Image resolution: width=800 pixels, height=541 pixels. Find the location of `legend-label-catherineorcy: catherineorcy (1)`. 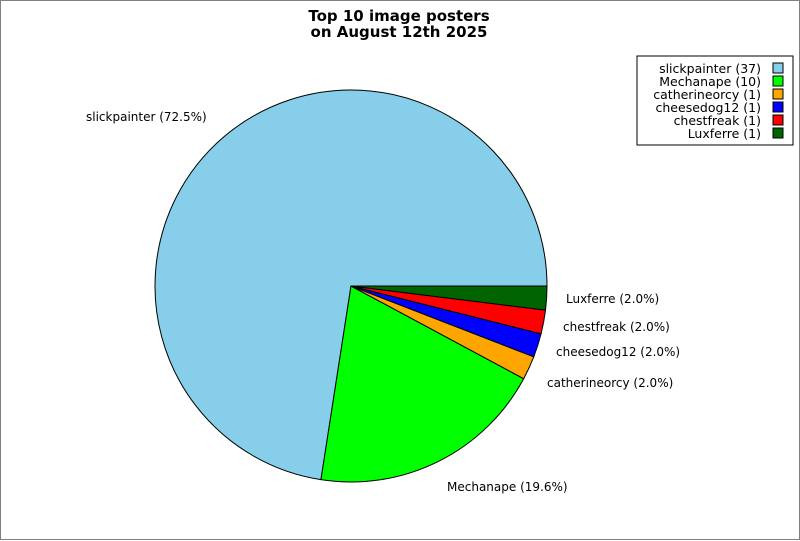

legend-label-catherineorcy: catherineorcy (1) is located at coordinates (707, 94).